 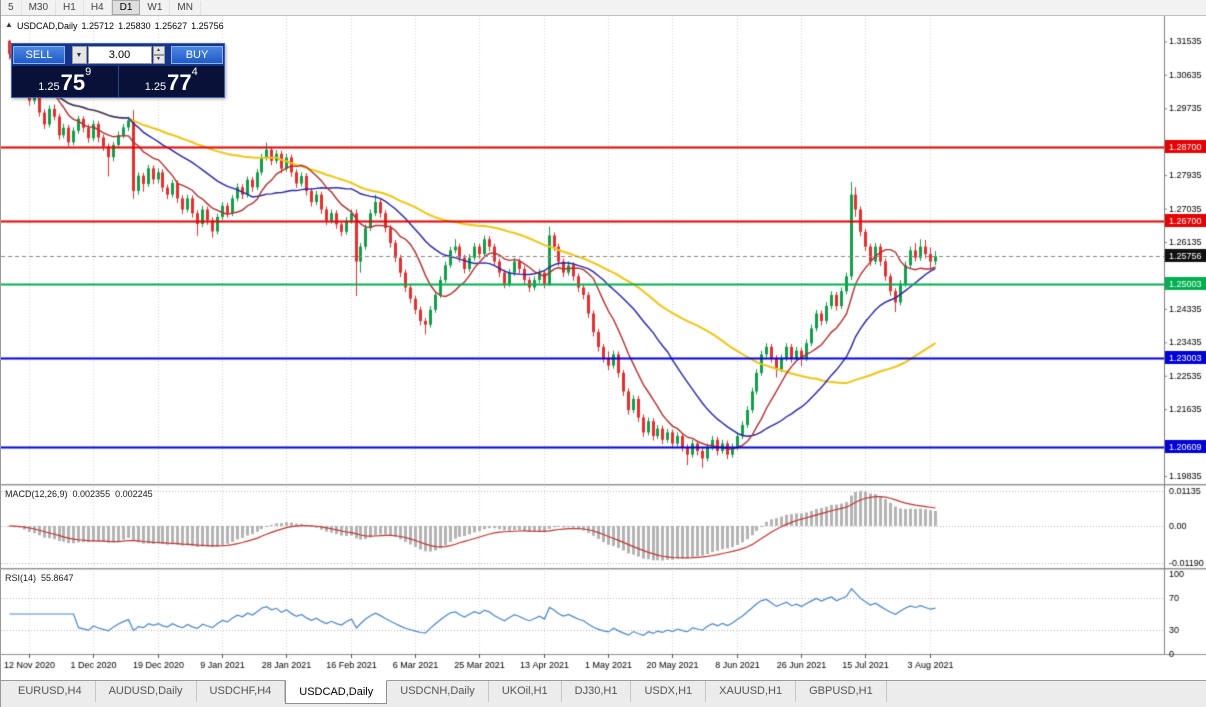 I want to click on buy-price-prefix: 1.25, so click(x=155, y=87).